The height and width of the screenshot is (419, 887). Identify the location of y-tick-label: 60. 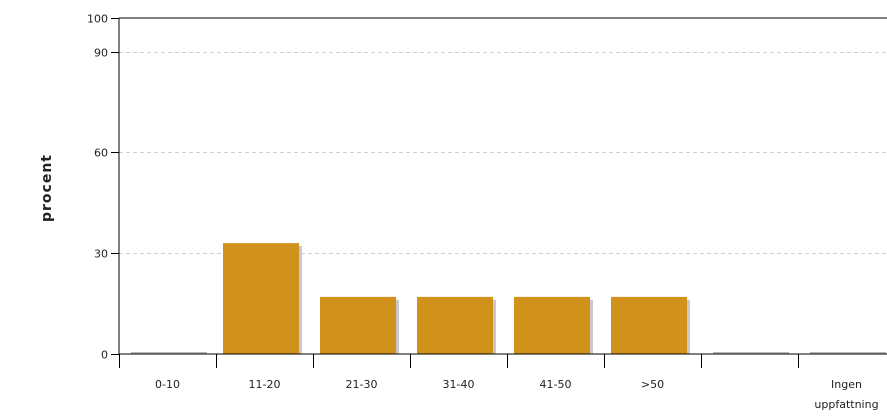
(101, 153).